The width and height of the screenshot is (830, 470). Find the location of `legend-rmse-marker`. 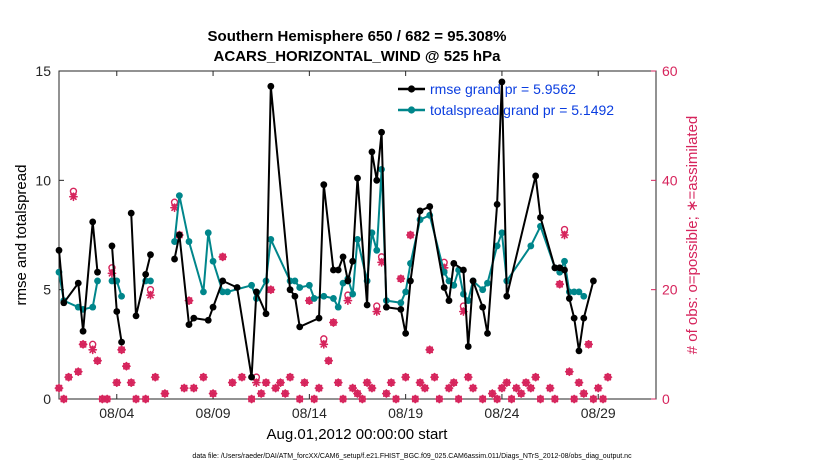

legend-rmse-marker is located at coordinates (411, 89).